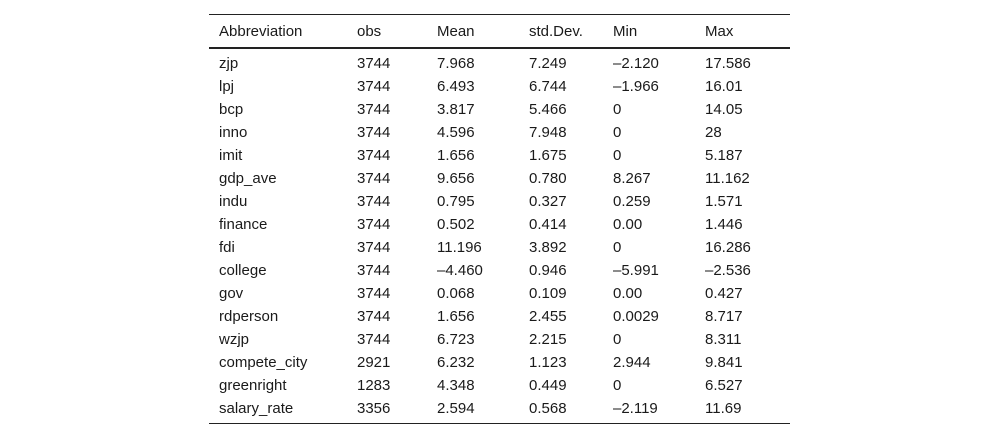 This screenshot has width=1000, height=438. What do you see at coordinates (724, 385) in the screenshot?
I see `cell-max: 6.527` at bounding box center [724, 385].